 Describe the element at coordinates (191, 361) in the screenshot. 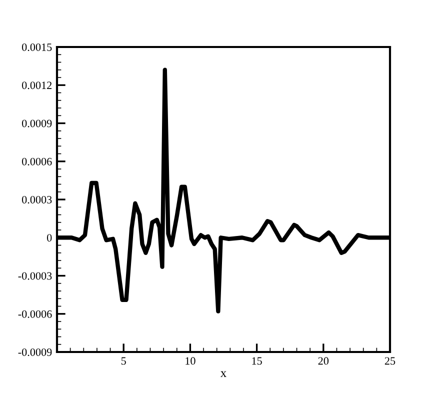

I see `x-tick-label: 10` at that location.